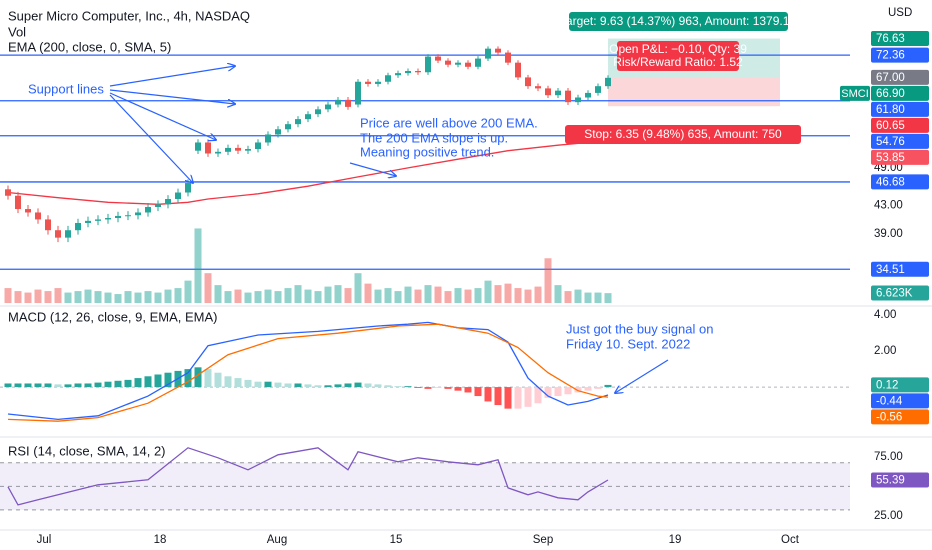 Image resolution: width=932 pixels, height=550 pixels. Describe the element at coordinates (678, 62) in the screenshot. I see `pnl-text: Risk/Reward Ratio: 1.52` at that location.